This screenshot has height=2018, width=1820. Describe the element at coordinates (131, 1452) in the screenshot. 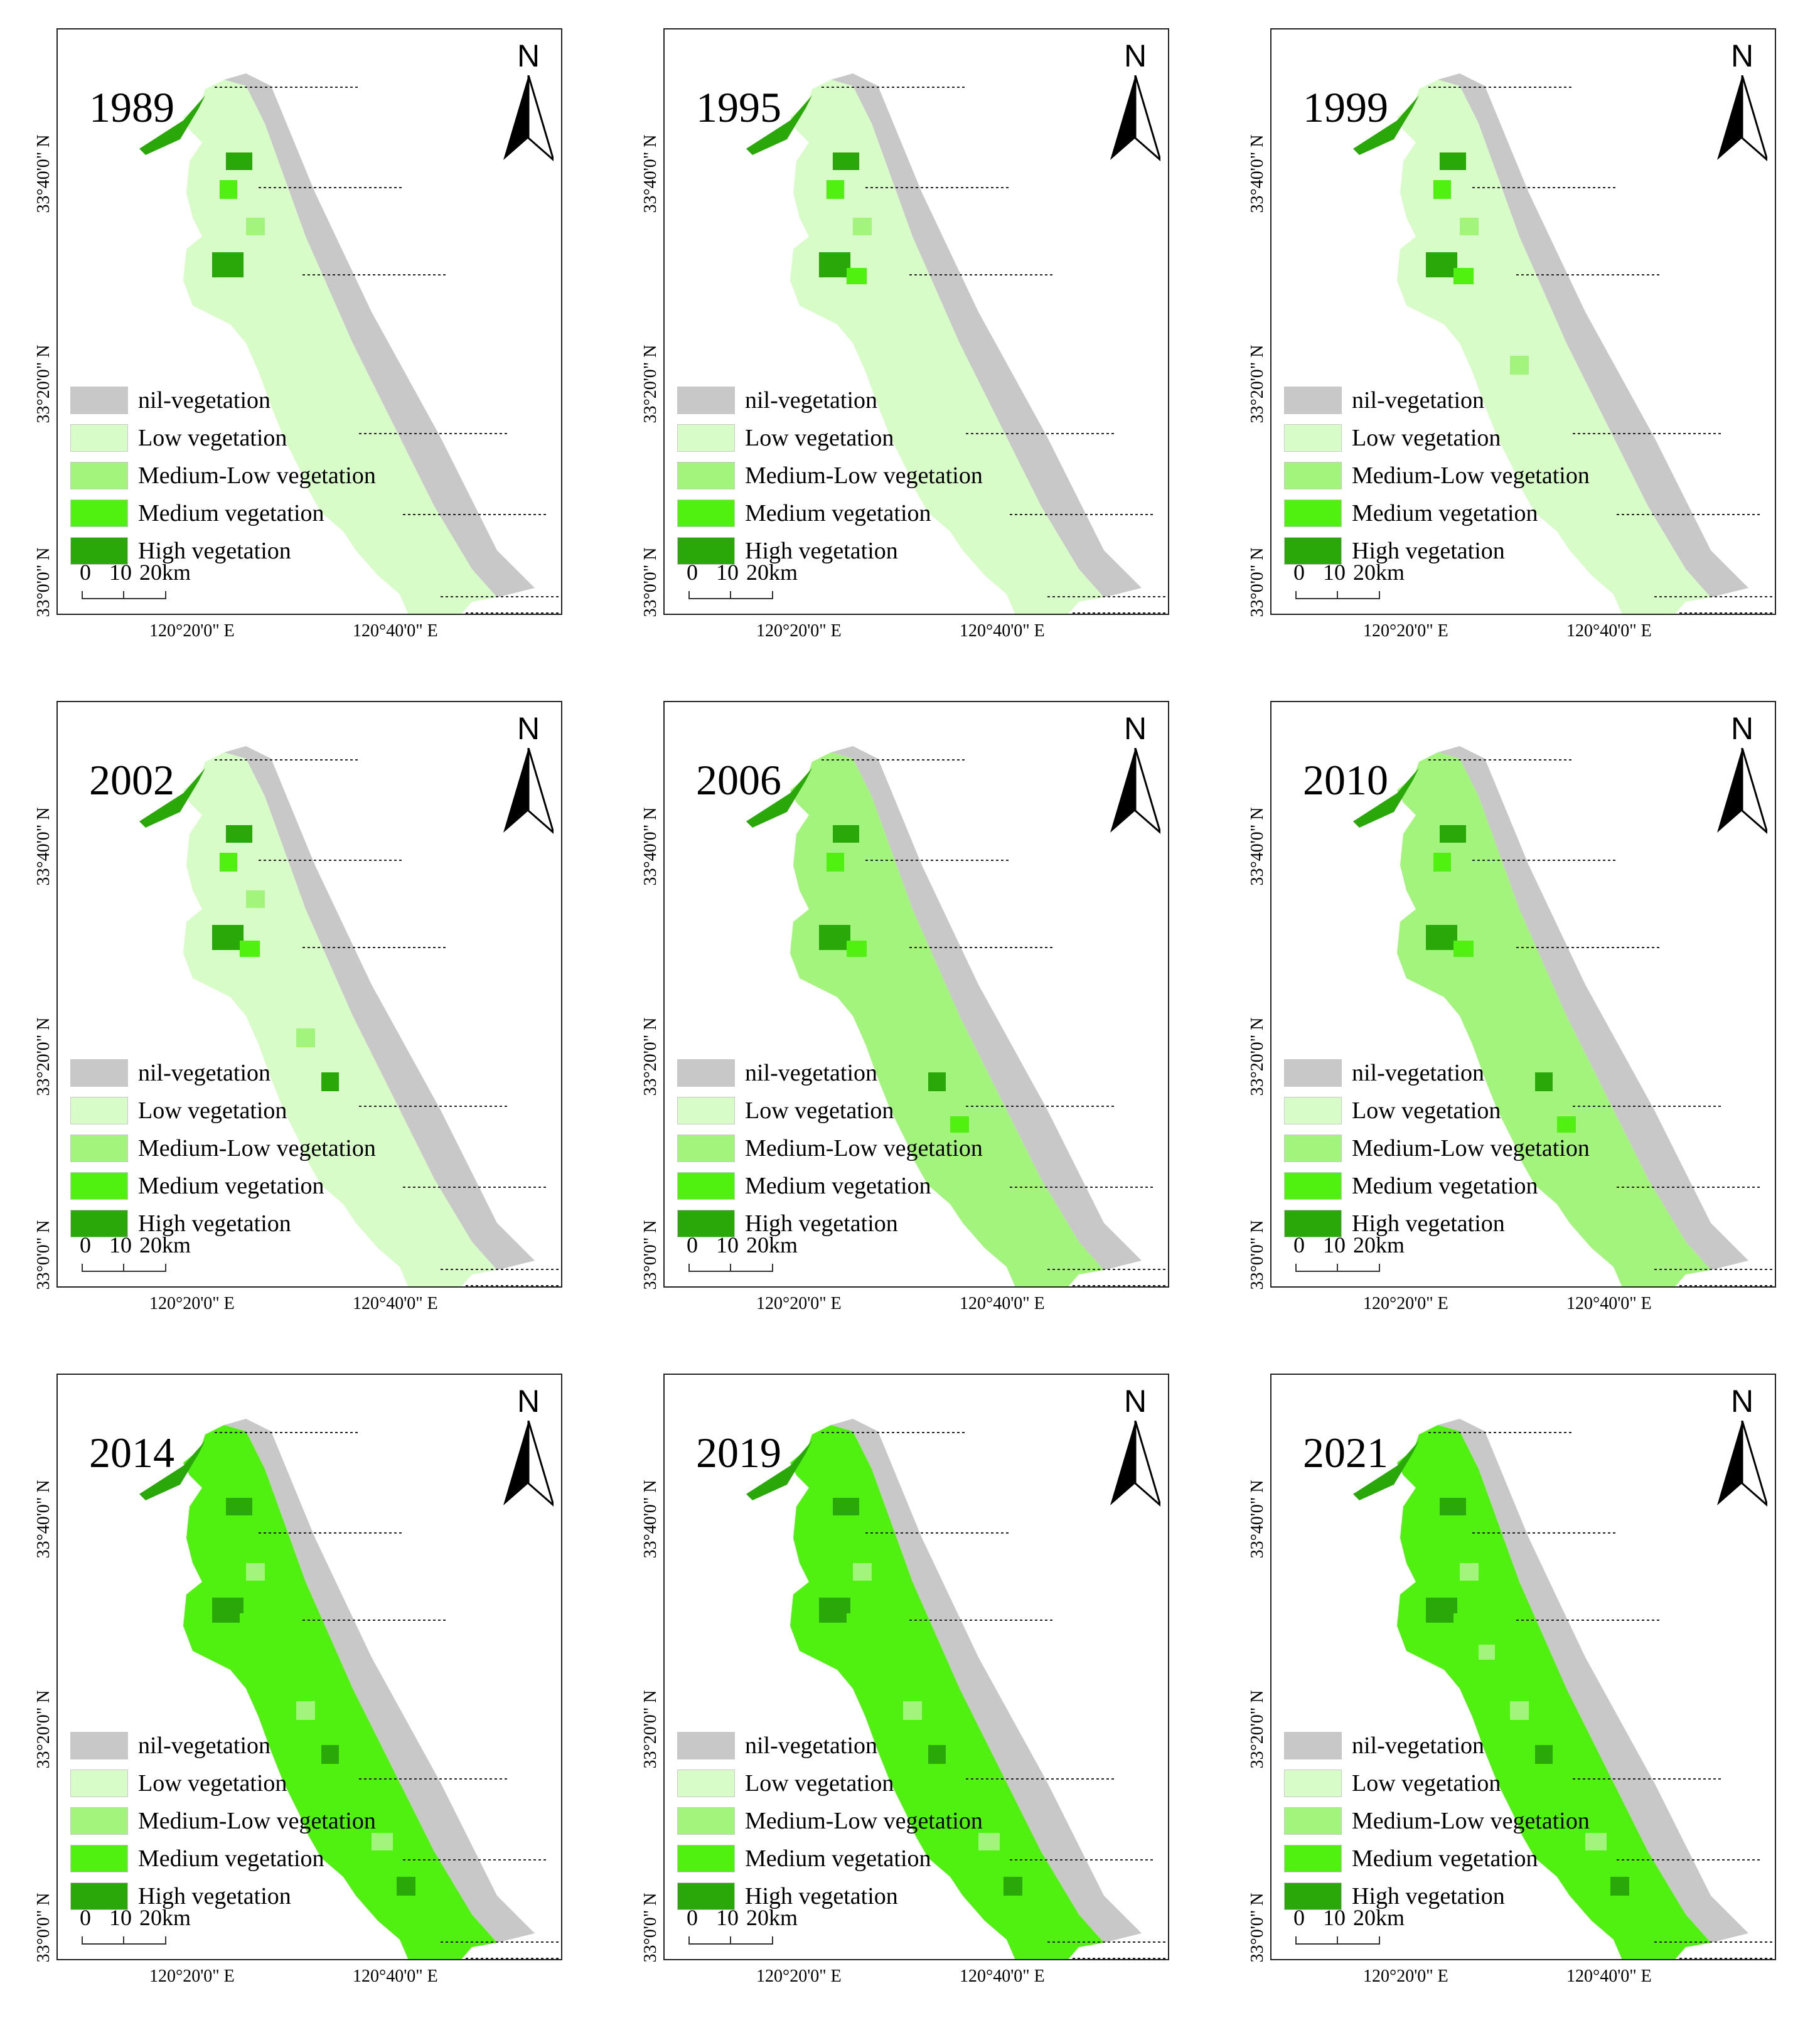

I see `year-label: 2014` at that location.